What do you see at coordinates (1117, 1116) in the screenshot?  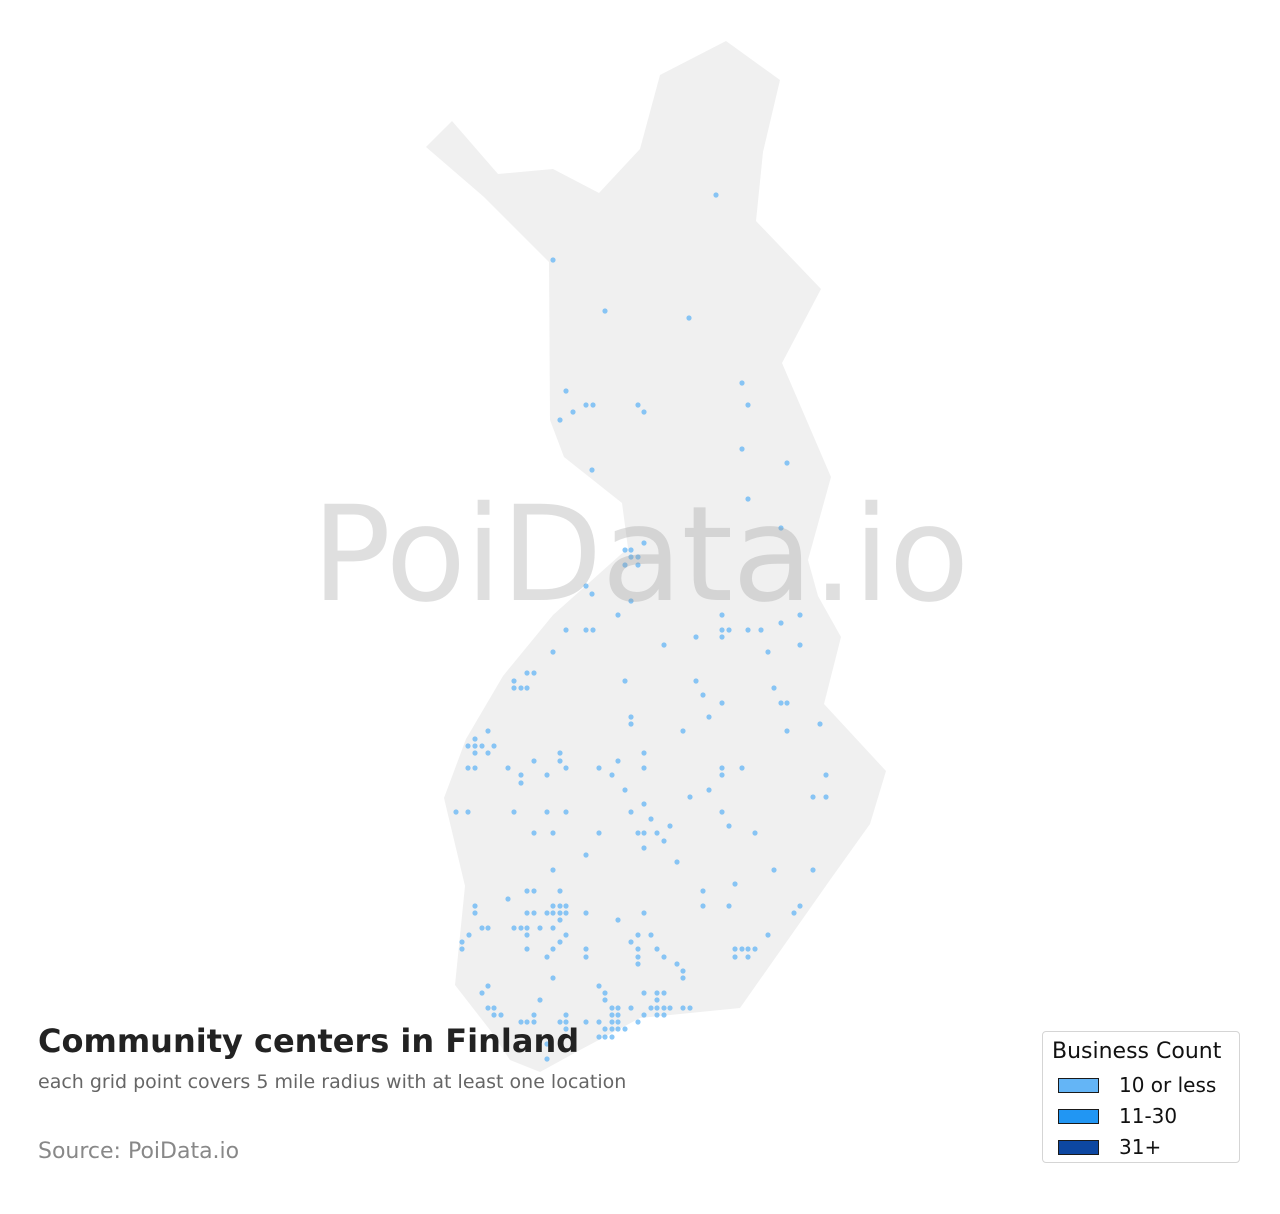 I see `legend-item-mid: 11-30` at bounding box center [1117, 1116].